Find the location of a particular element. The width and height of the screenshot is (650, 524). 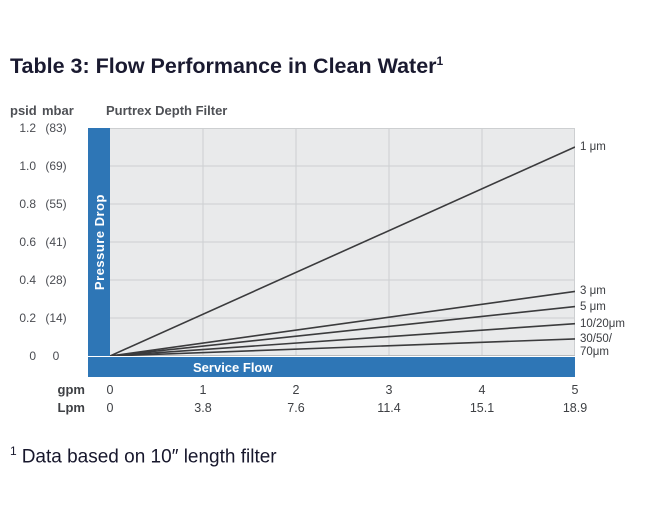

y-tick-mbar: (41) is located at coordinates (56, 242).